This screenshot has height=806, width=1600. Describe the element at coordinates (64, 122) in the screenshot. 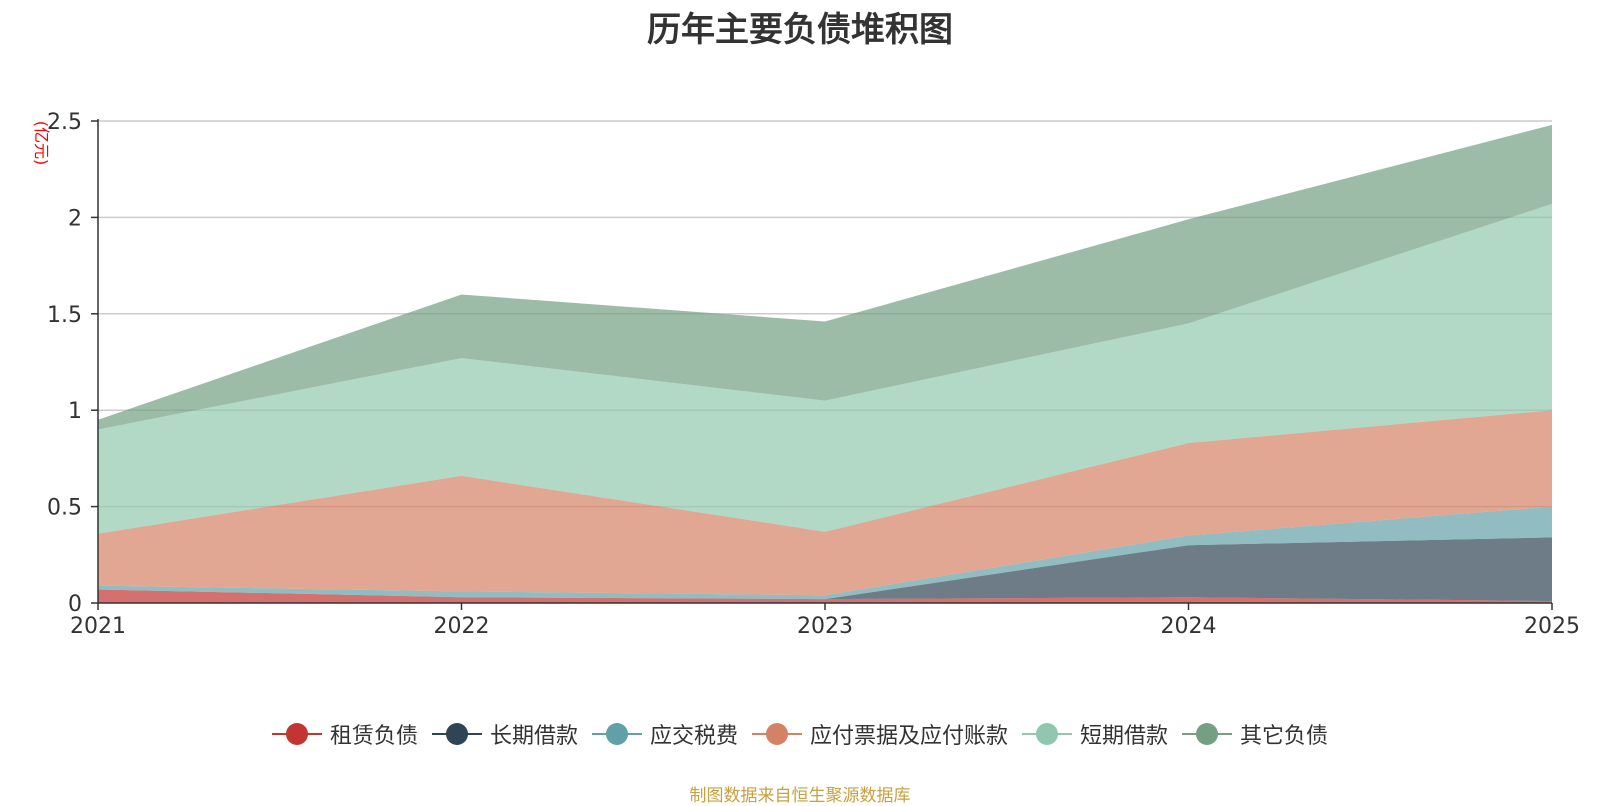

I see `y-tick-label: 2.5` at that location.